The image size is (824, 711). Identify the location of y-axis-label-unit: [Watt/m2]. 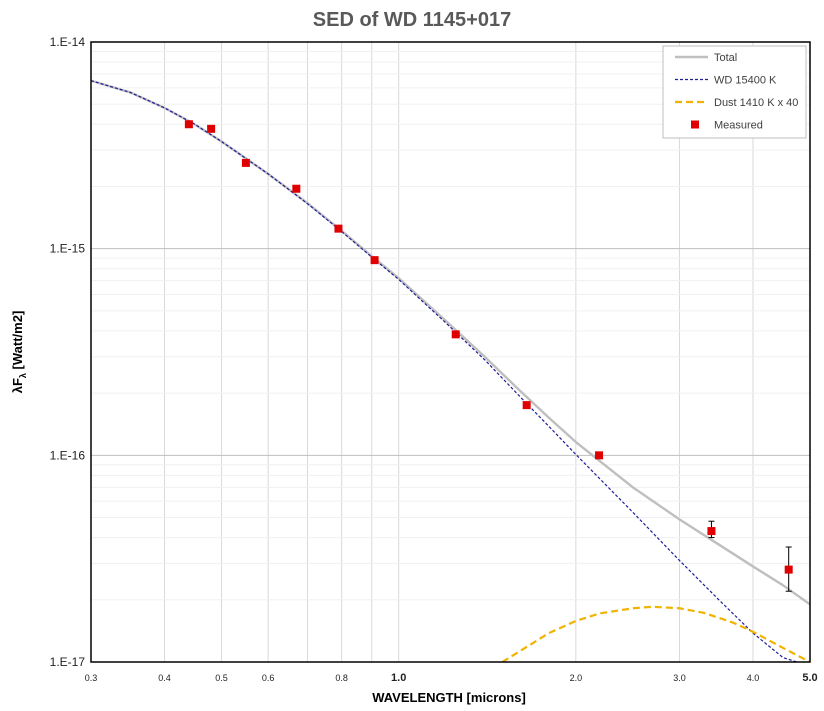
(17, 342).